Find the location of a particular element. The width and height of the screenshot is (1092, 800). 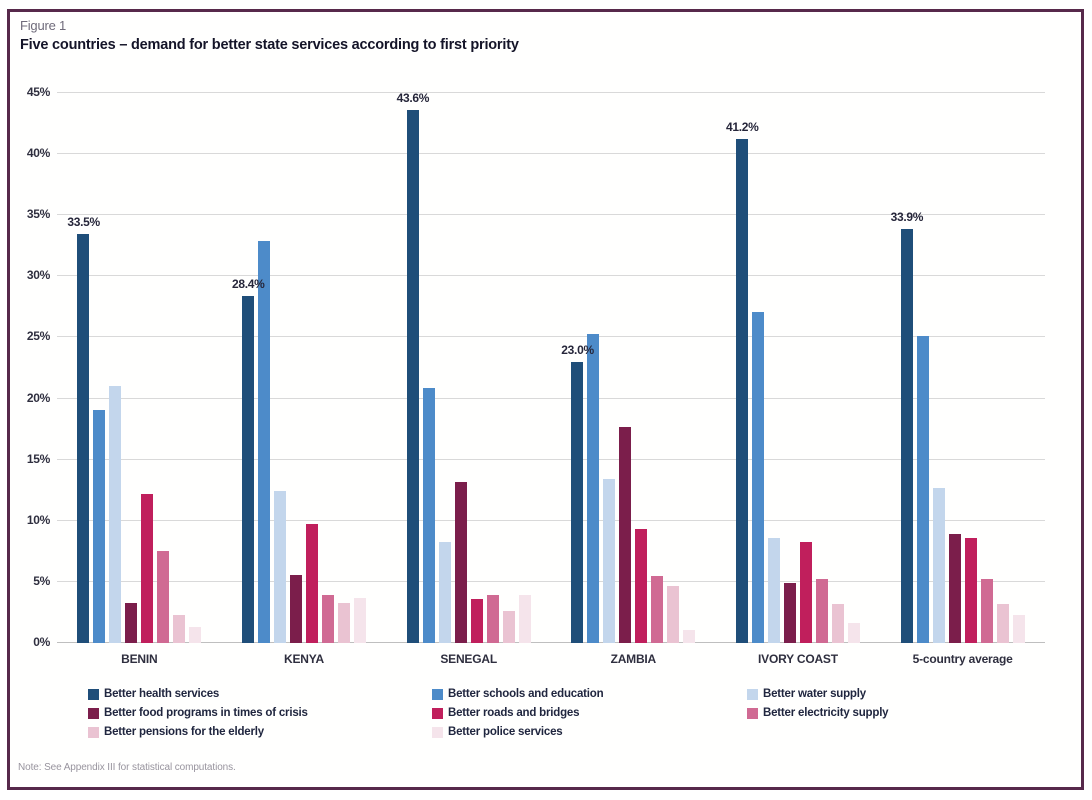

bar-group-ivory-coast: 41.2% IVORY COAST is located at coordinates (793, 379).